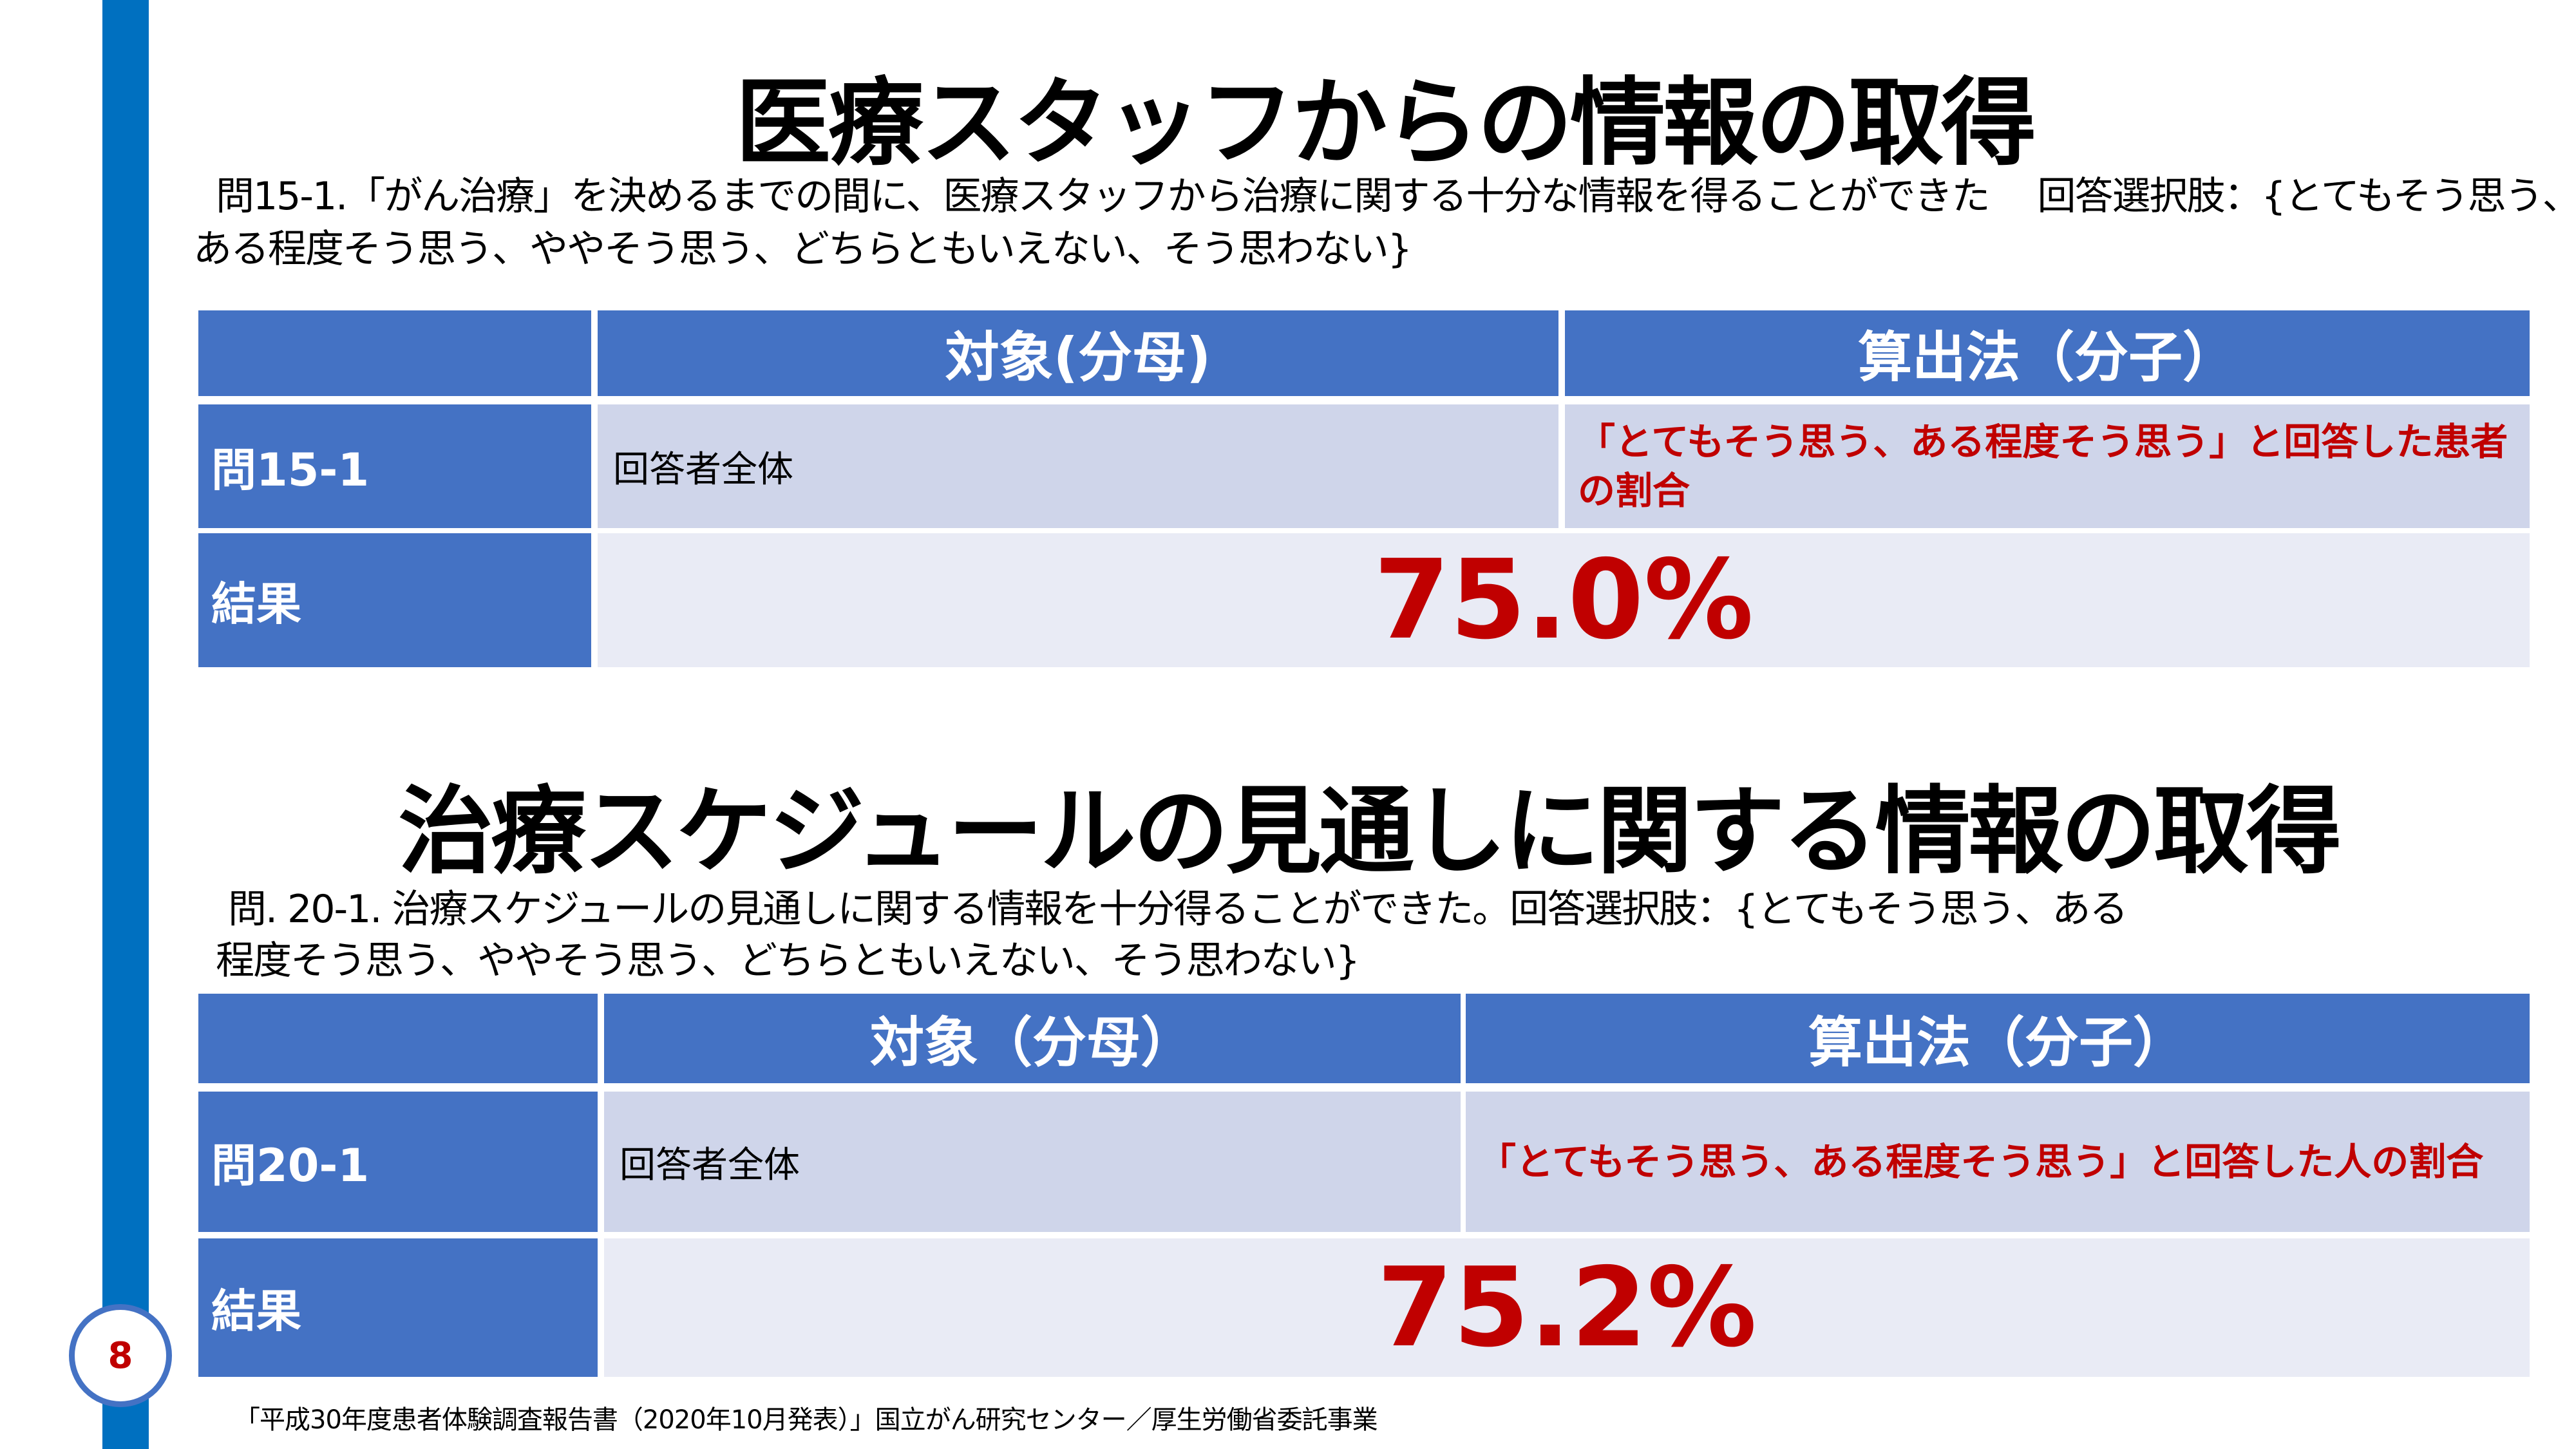 Image resolution: width=2576 pixels, height=1449 pixels. What do you see at coordinates (398, 1162) in the screenshot?
I see `row-label: 問20-1` at bounding box center [398, 1162].